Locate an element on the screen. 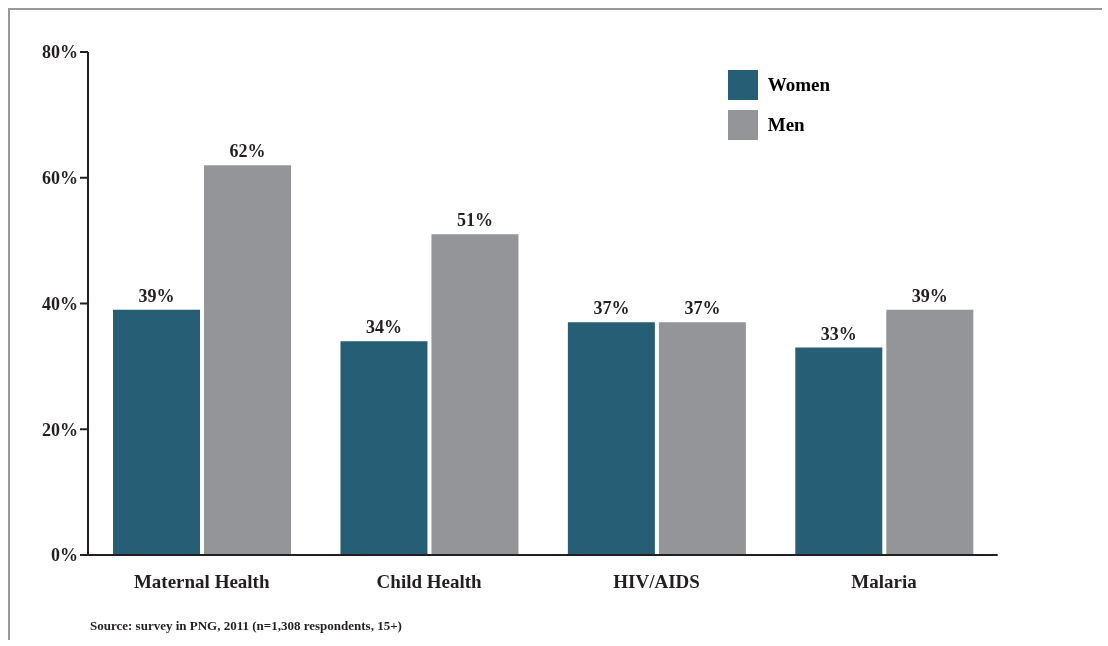  data-label: 62% is located at coordinates (247, 151).